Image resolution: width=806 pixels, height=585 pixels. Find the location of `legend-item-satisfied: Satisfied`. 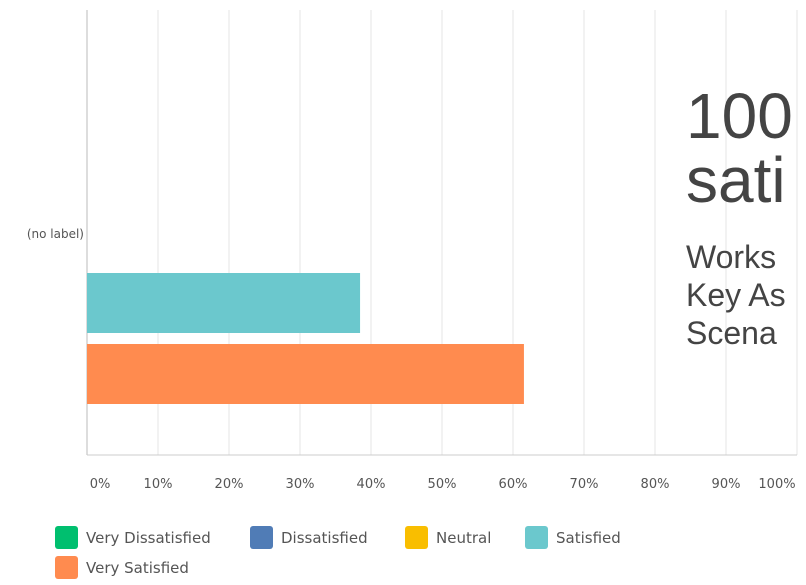

legend-item-satisfied: Satisfied is located at coordinates (573, 537).